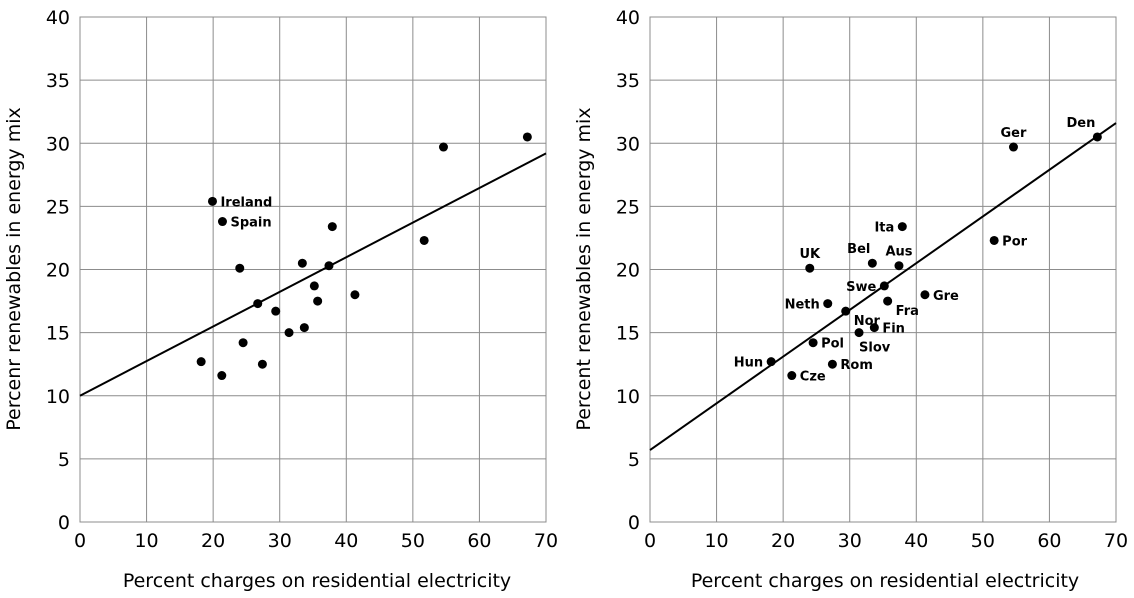 This screenshot has width=1134, height=598. I want to click on right-x-tick-label: 50, so click(983, 541).